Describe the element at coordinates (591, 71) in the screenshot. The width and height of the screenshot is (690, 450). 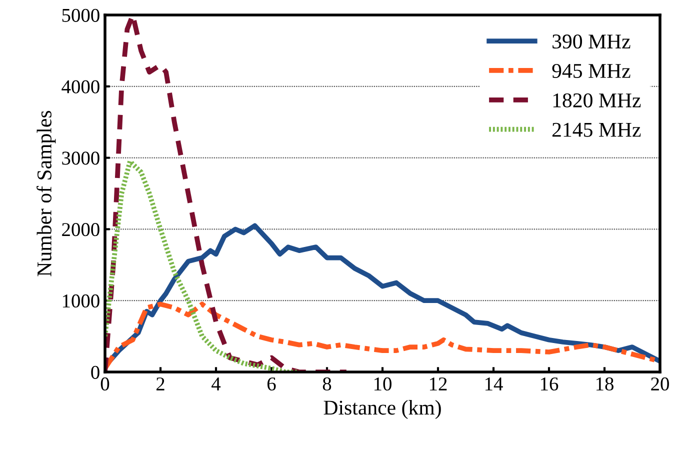
I see `legend-label: 945 MHz` at that location.